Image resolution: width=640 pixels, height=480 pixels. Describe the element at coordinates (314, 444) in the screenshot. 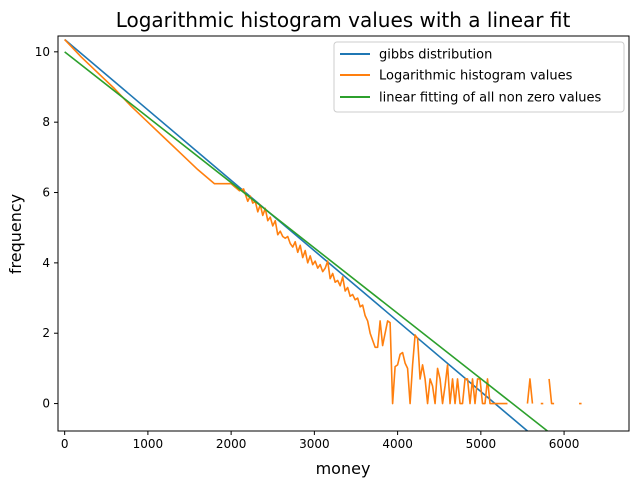

I see `x-tick-label: 3000` at that location.